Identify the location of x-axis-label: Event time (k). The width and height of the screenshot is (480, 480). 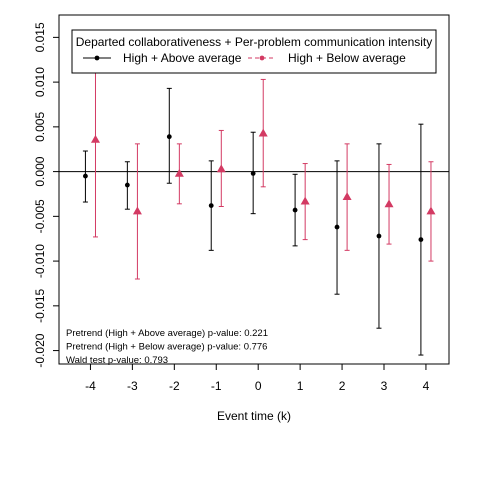
(254, 416).